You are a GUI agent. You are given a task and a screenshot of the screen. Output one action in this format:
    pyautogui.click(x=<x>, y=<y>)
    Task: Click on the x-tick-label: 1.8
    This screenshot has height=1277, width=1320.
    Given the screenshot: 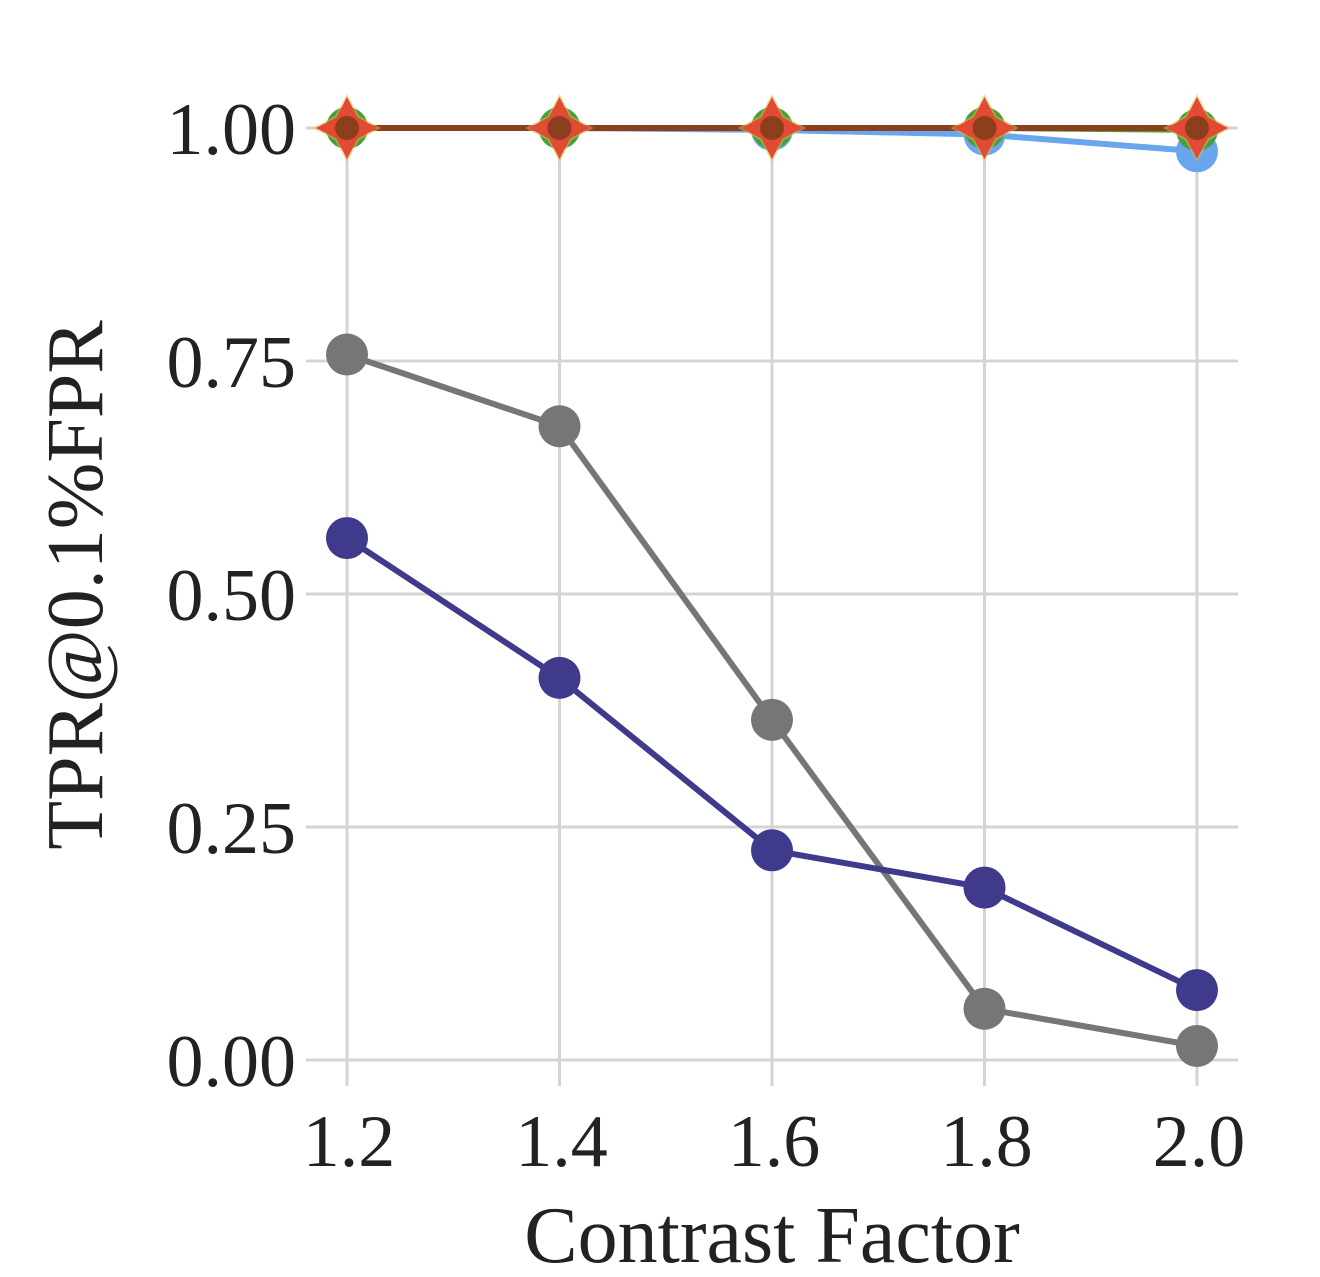 What is the action you would take?
    pyautogui.click(x=986, y=1142)
    